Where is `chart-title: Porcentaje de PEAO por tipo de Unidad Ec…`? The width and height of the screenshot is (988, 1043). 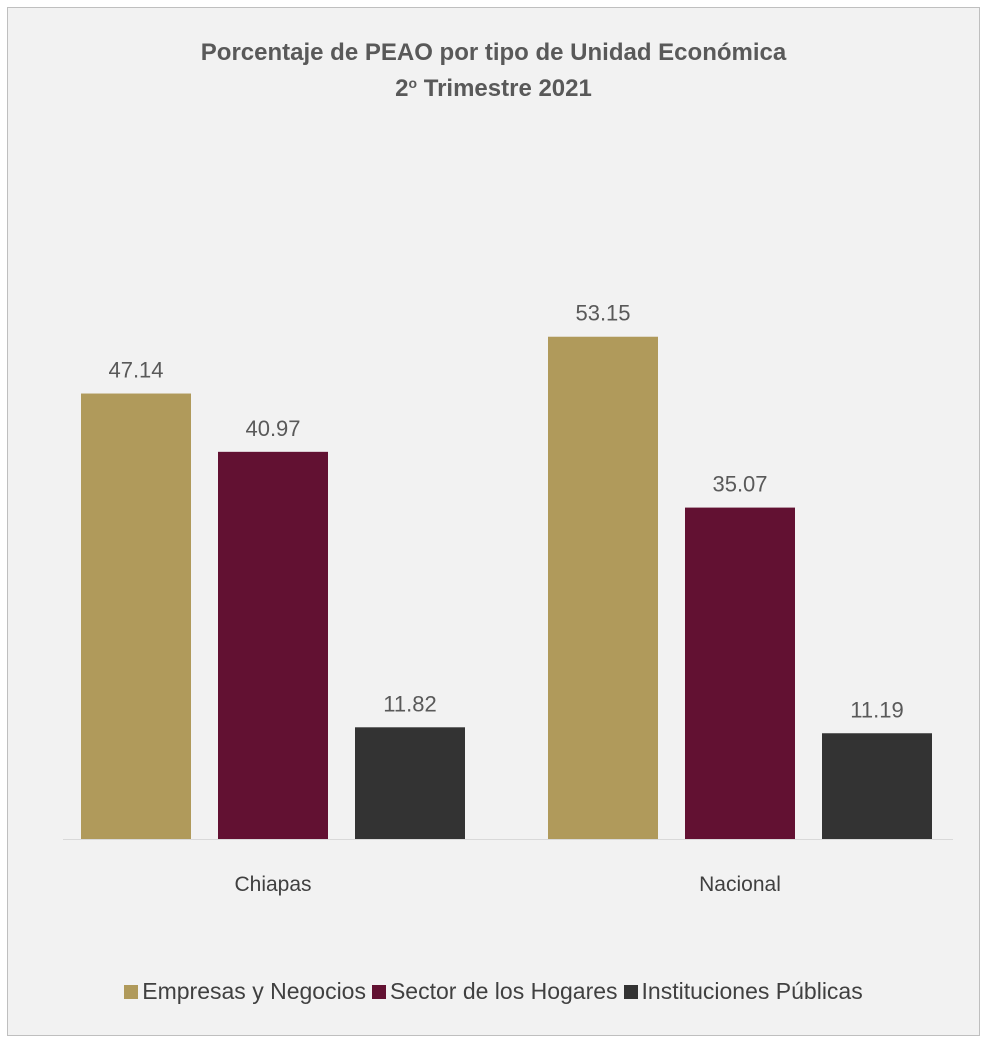
chart-title: Porcentaje de PEAO por tipo de Unidad Ec… is located at coordinates (493, 71).